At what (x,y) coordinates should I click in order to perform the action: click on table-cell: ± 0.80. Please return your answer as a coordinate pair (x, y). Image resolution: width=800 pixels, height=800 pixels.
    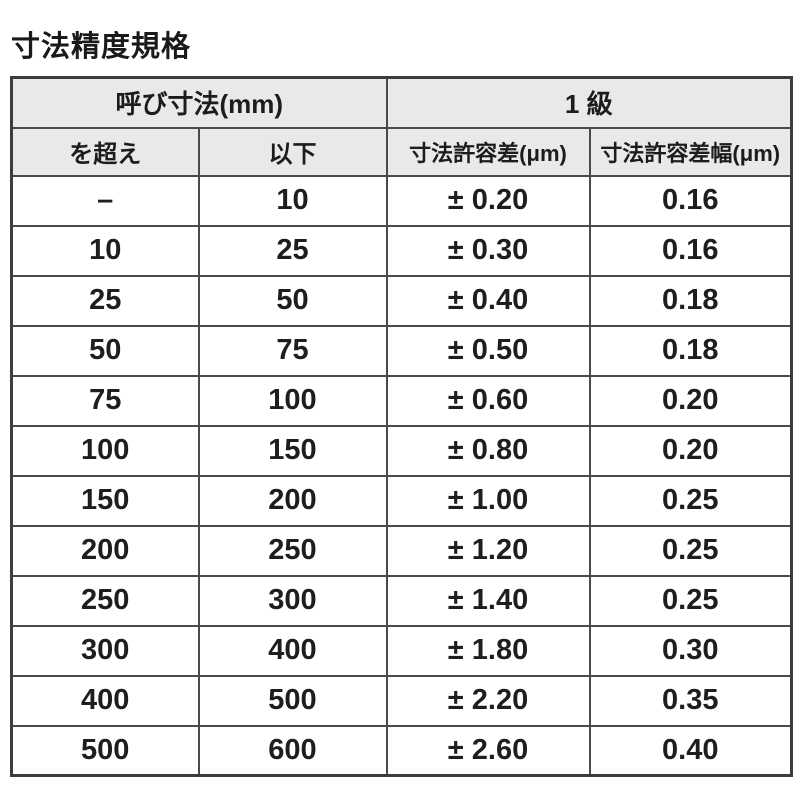
    Looking at the image, I should click on (488, 450).